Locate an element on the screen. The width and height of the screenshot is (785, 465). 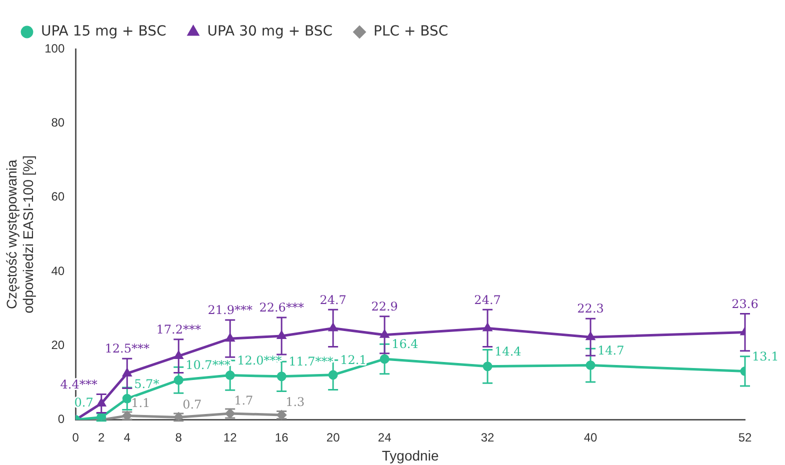
data-label: 22.9 is located at coordinates (384, 306).